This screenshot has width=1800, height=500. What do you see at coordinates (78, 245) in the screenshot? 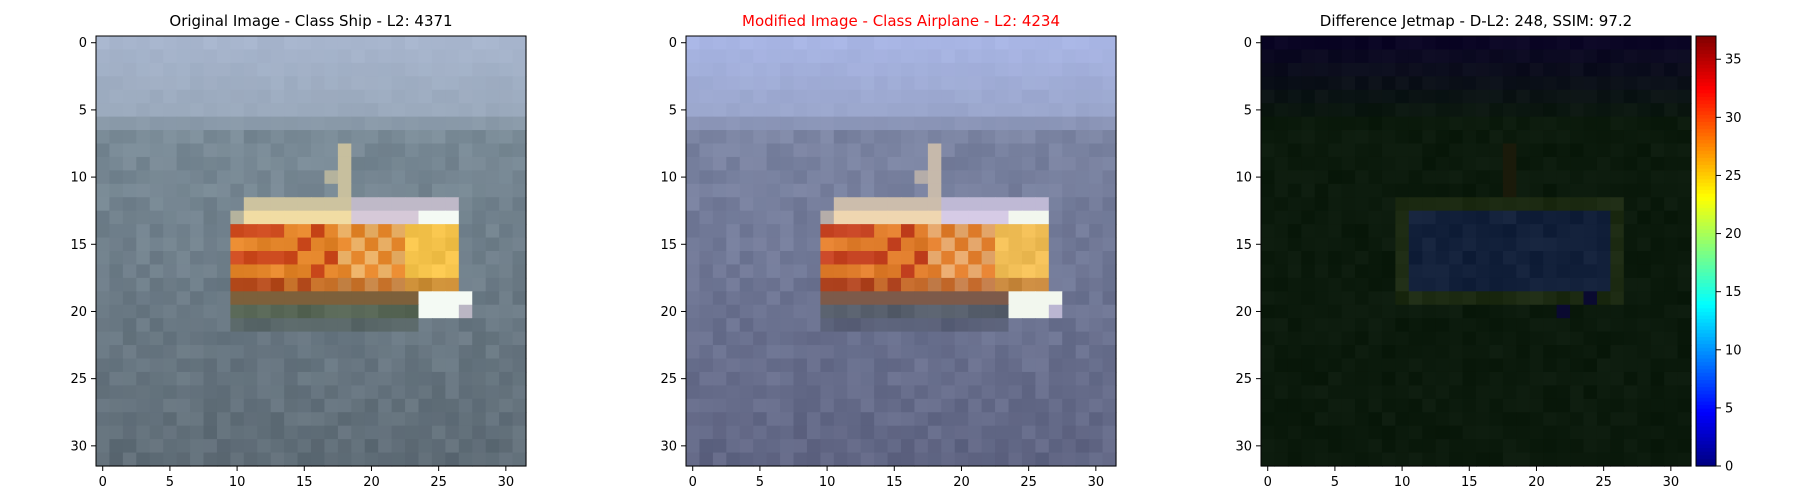
I see `y-tick-label: 15` at bounding box center [78, 245].